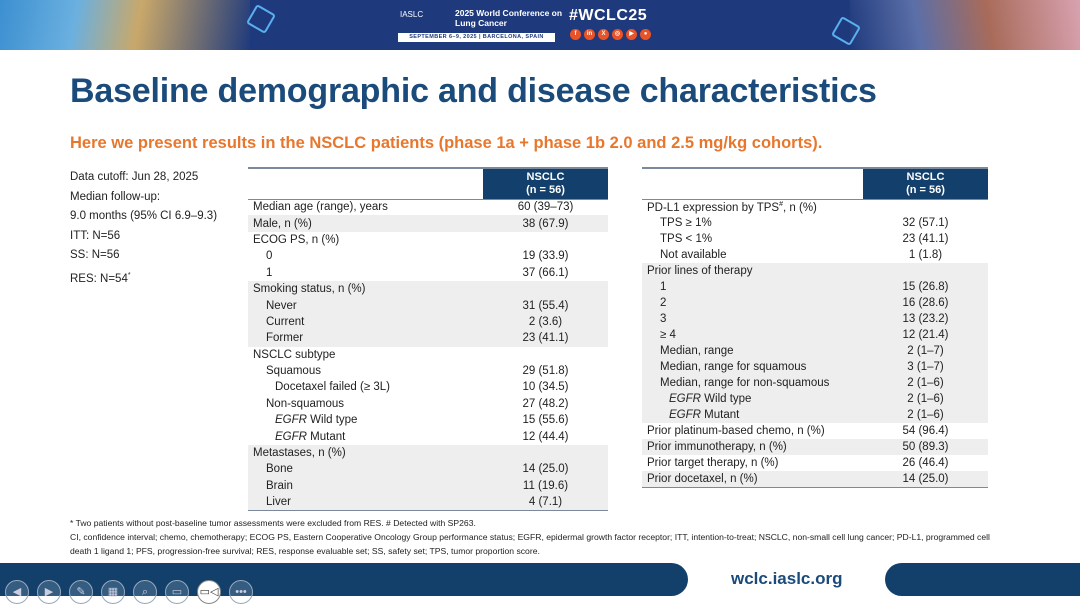 The height and width of the screenshot is (608, 1080). I want to click on linkedin-icon: in, so click(589, 34).